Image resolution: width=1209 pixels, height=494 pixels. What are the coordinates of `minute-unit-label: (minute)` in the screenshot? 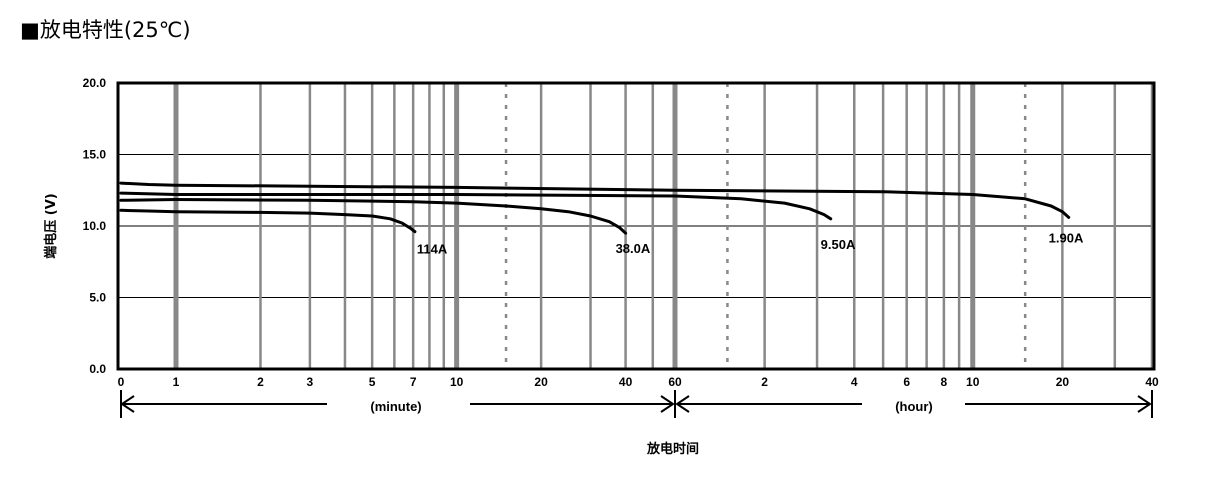 It's located at (395, 406).